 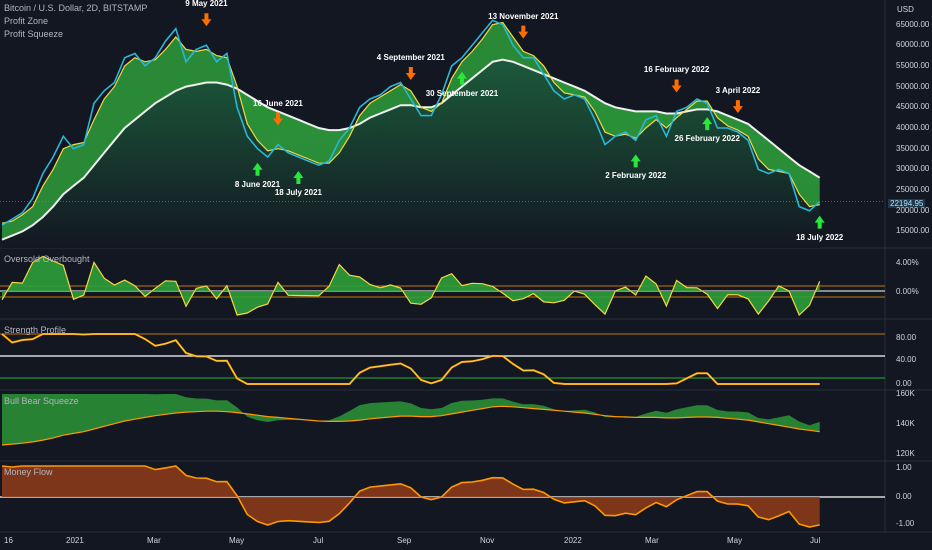 What do you see at coordinates (905, 453) in the screenshot?
I see `subpanel-axis-tick: 120K` at bounding box center [905, 453].